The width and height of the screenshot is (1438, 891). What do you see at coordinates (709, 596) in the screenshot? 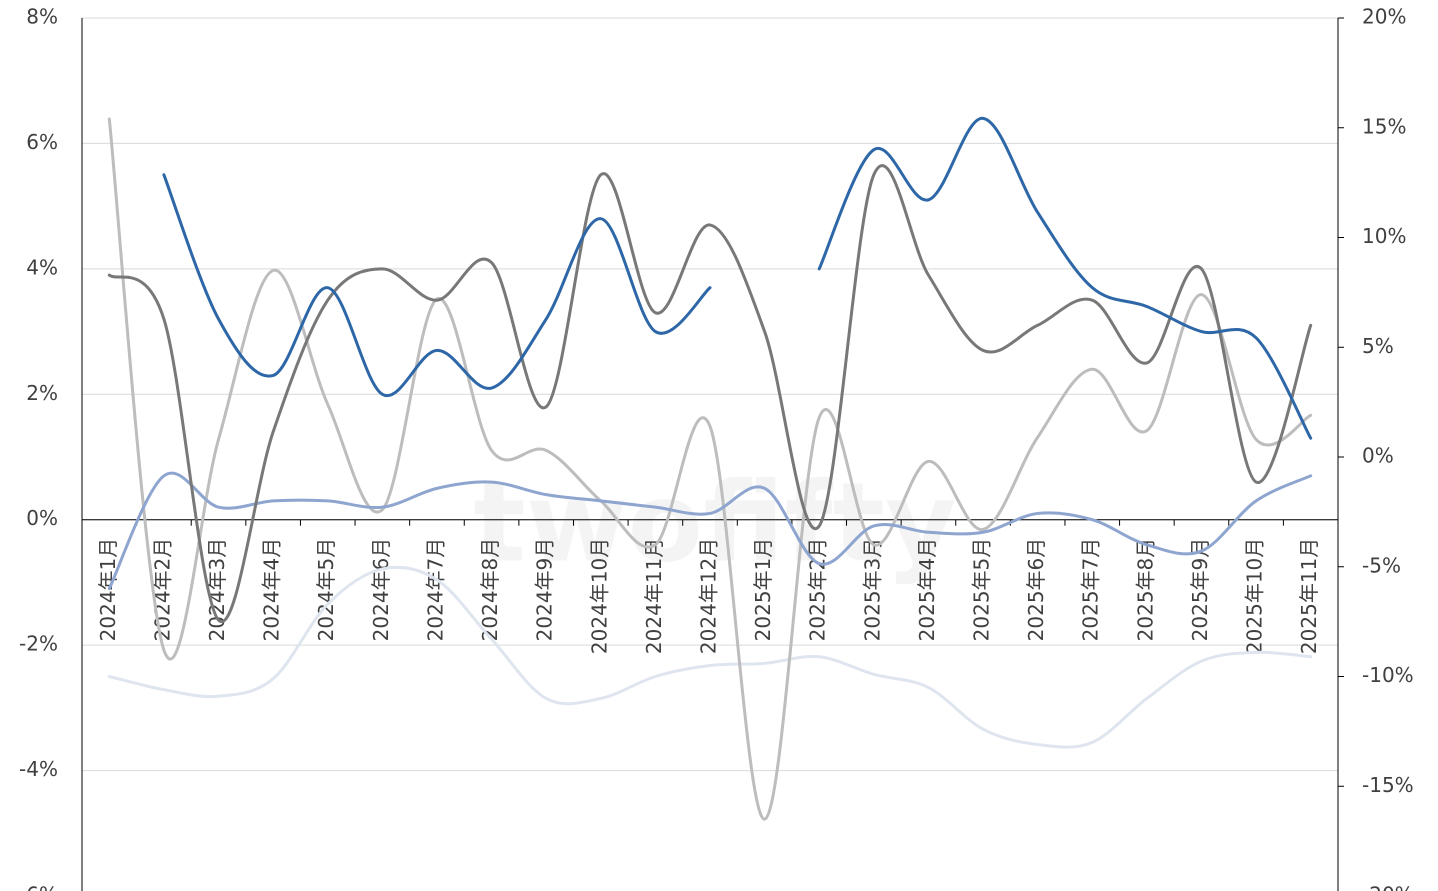
I see `x-tick-label: 2024年12月` at bounding box center [709, 596].